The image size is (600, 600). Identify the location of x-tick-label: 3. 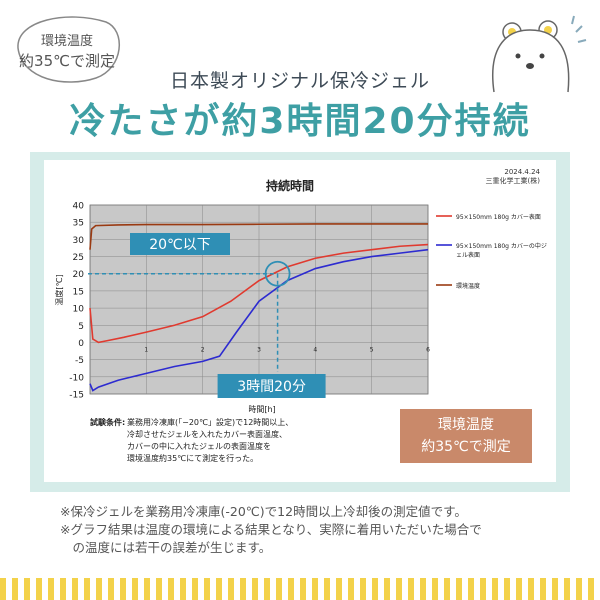
(259, 349).